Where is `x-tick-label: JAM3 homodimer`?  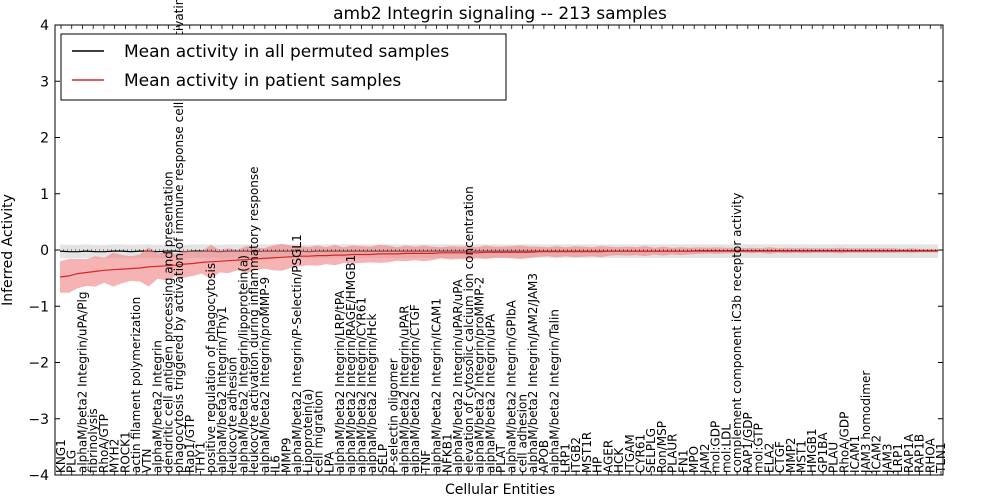 x-tick-label: JAM3 homodimer is located at coordinates (866, 422).